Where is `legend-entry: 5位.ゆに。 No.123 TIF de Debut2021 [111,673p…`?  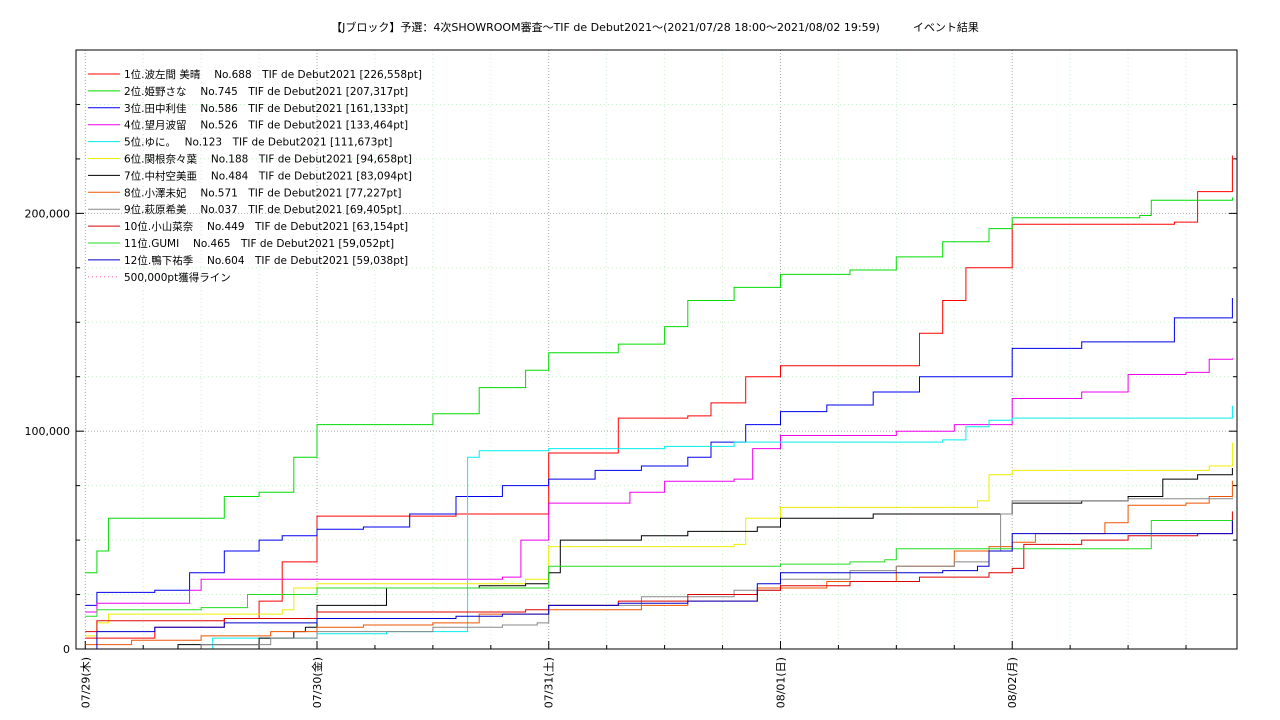 legend-entry: 5位.ゆに。 No.123 TIF de Debut2021 [111,673p… is located at coordinates (258, 142).